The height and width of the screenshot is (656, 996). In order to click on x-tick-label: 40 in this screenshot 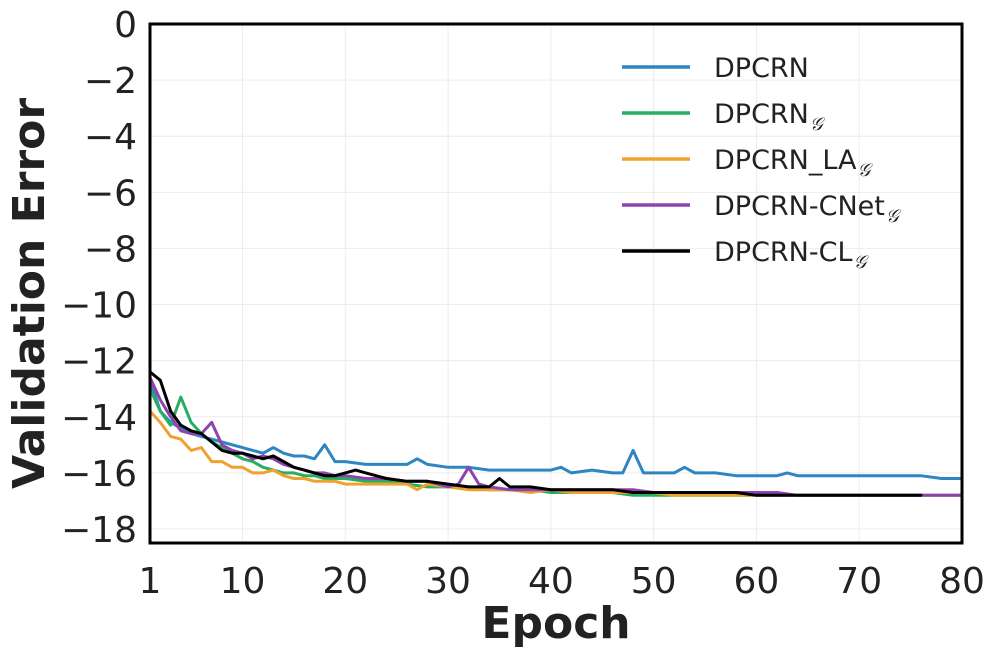, I will do `click(551, 581)`.